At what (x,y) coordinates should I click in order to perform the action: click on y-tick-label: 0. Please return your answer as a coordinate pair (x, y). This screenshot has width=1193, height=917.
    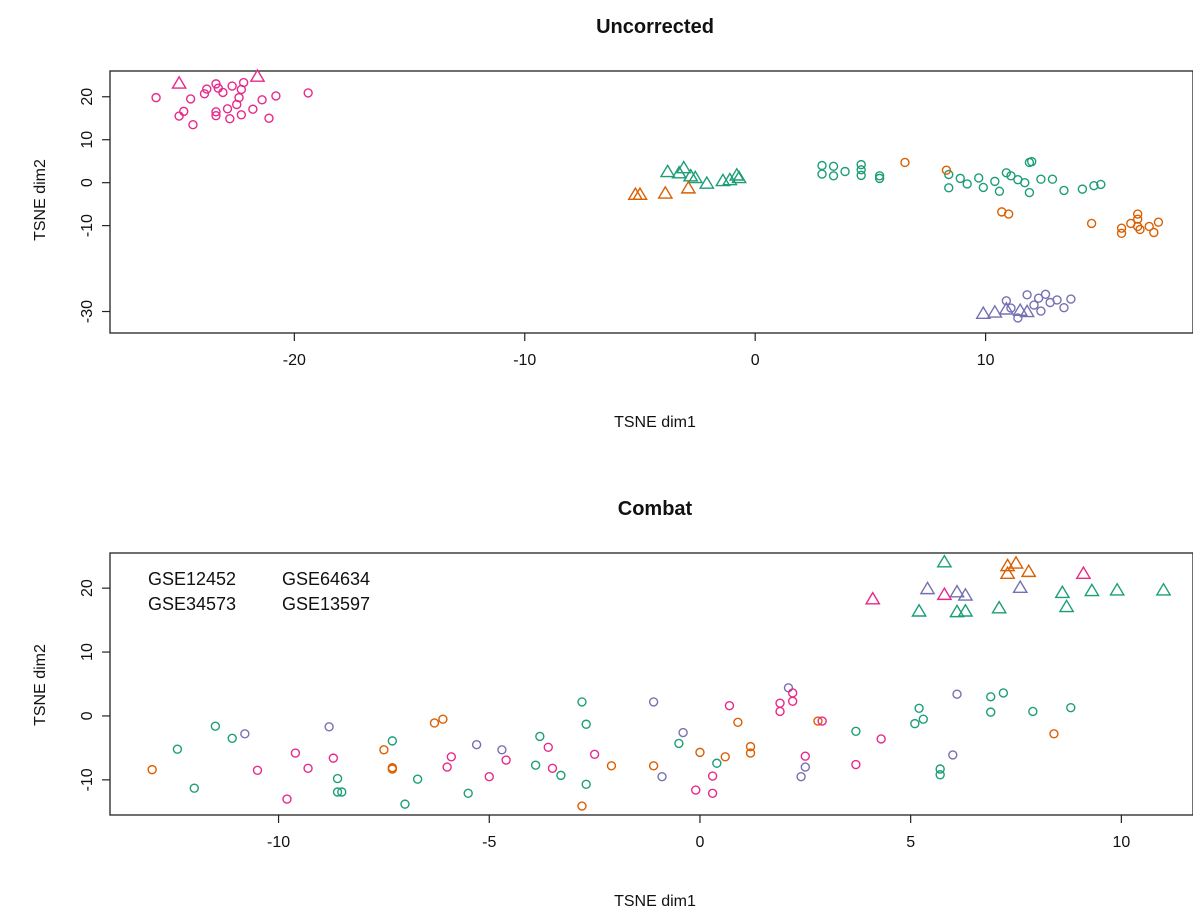
    Looking at the image, I should click on (87, 182).